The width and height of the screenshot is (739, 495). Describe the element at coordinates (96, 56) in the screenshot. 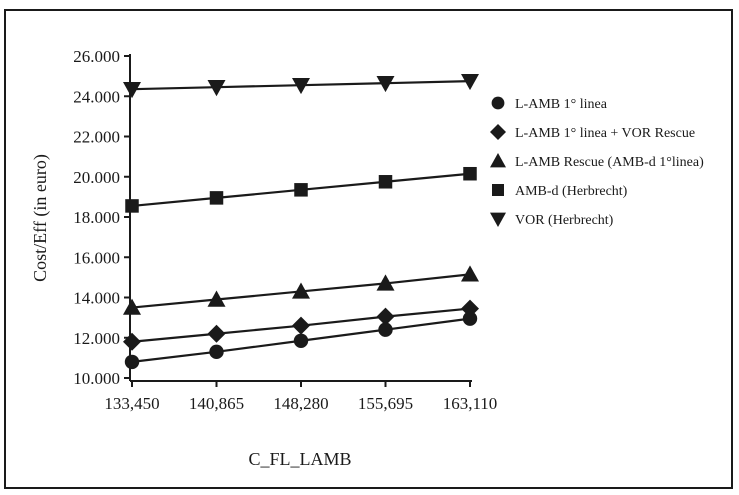

I see `y-tick-label: 26.000` at that location.